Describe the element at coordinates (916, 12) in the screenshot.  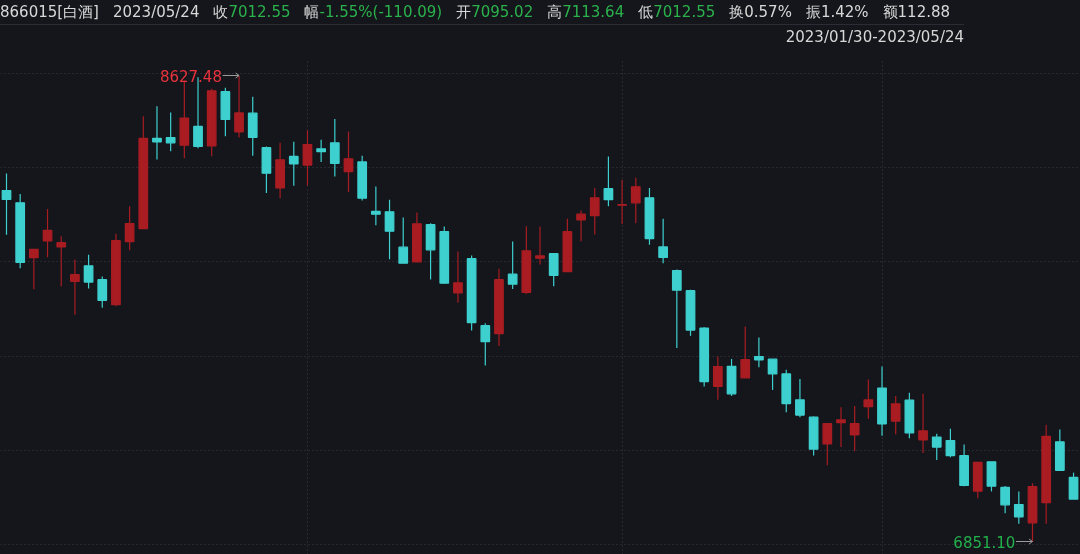
I see `text: 额112.88` at that location.